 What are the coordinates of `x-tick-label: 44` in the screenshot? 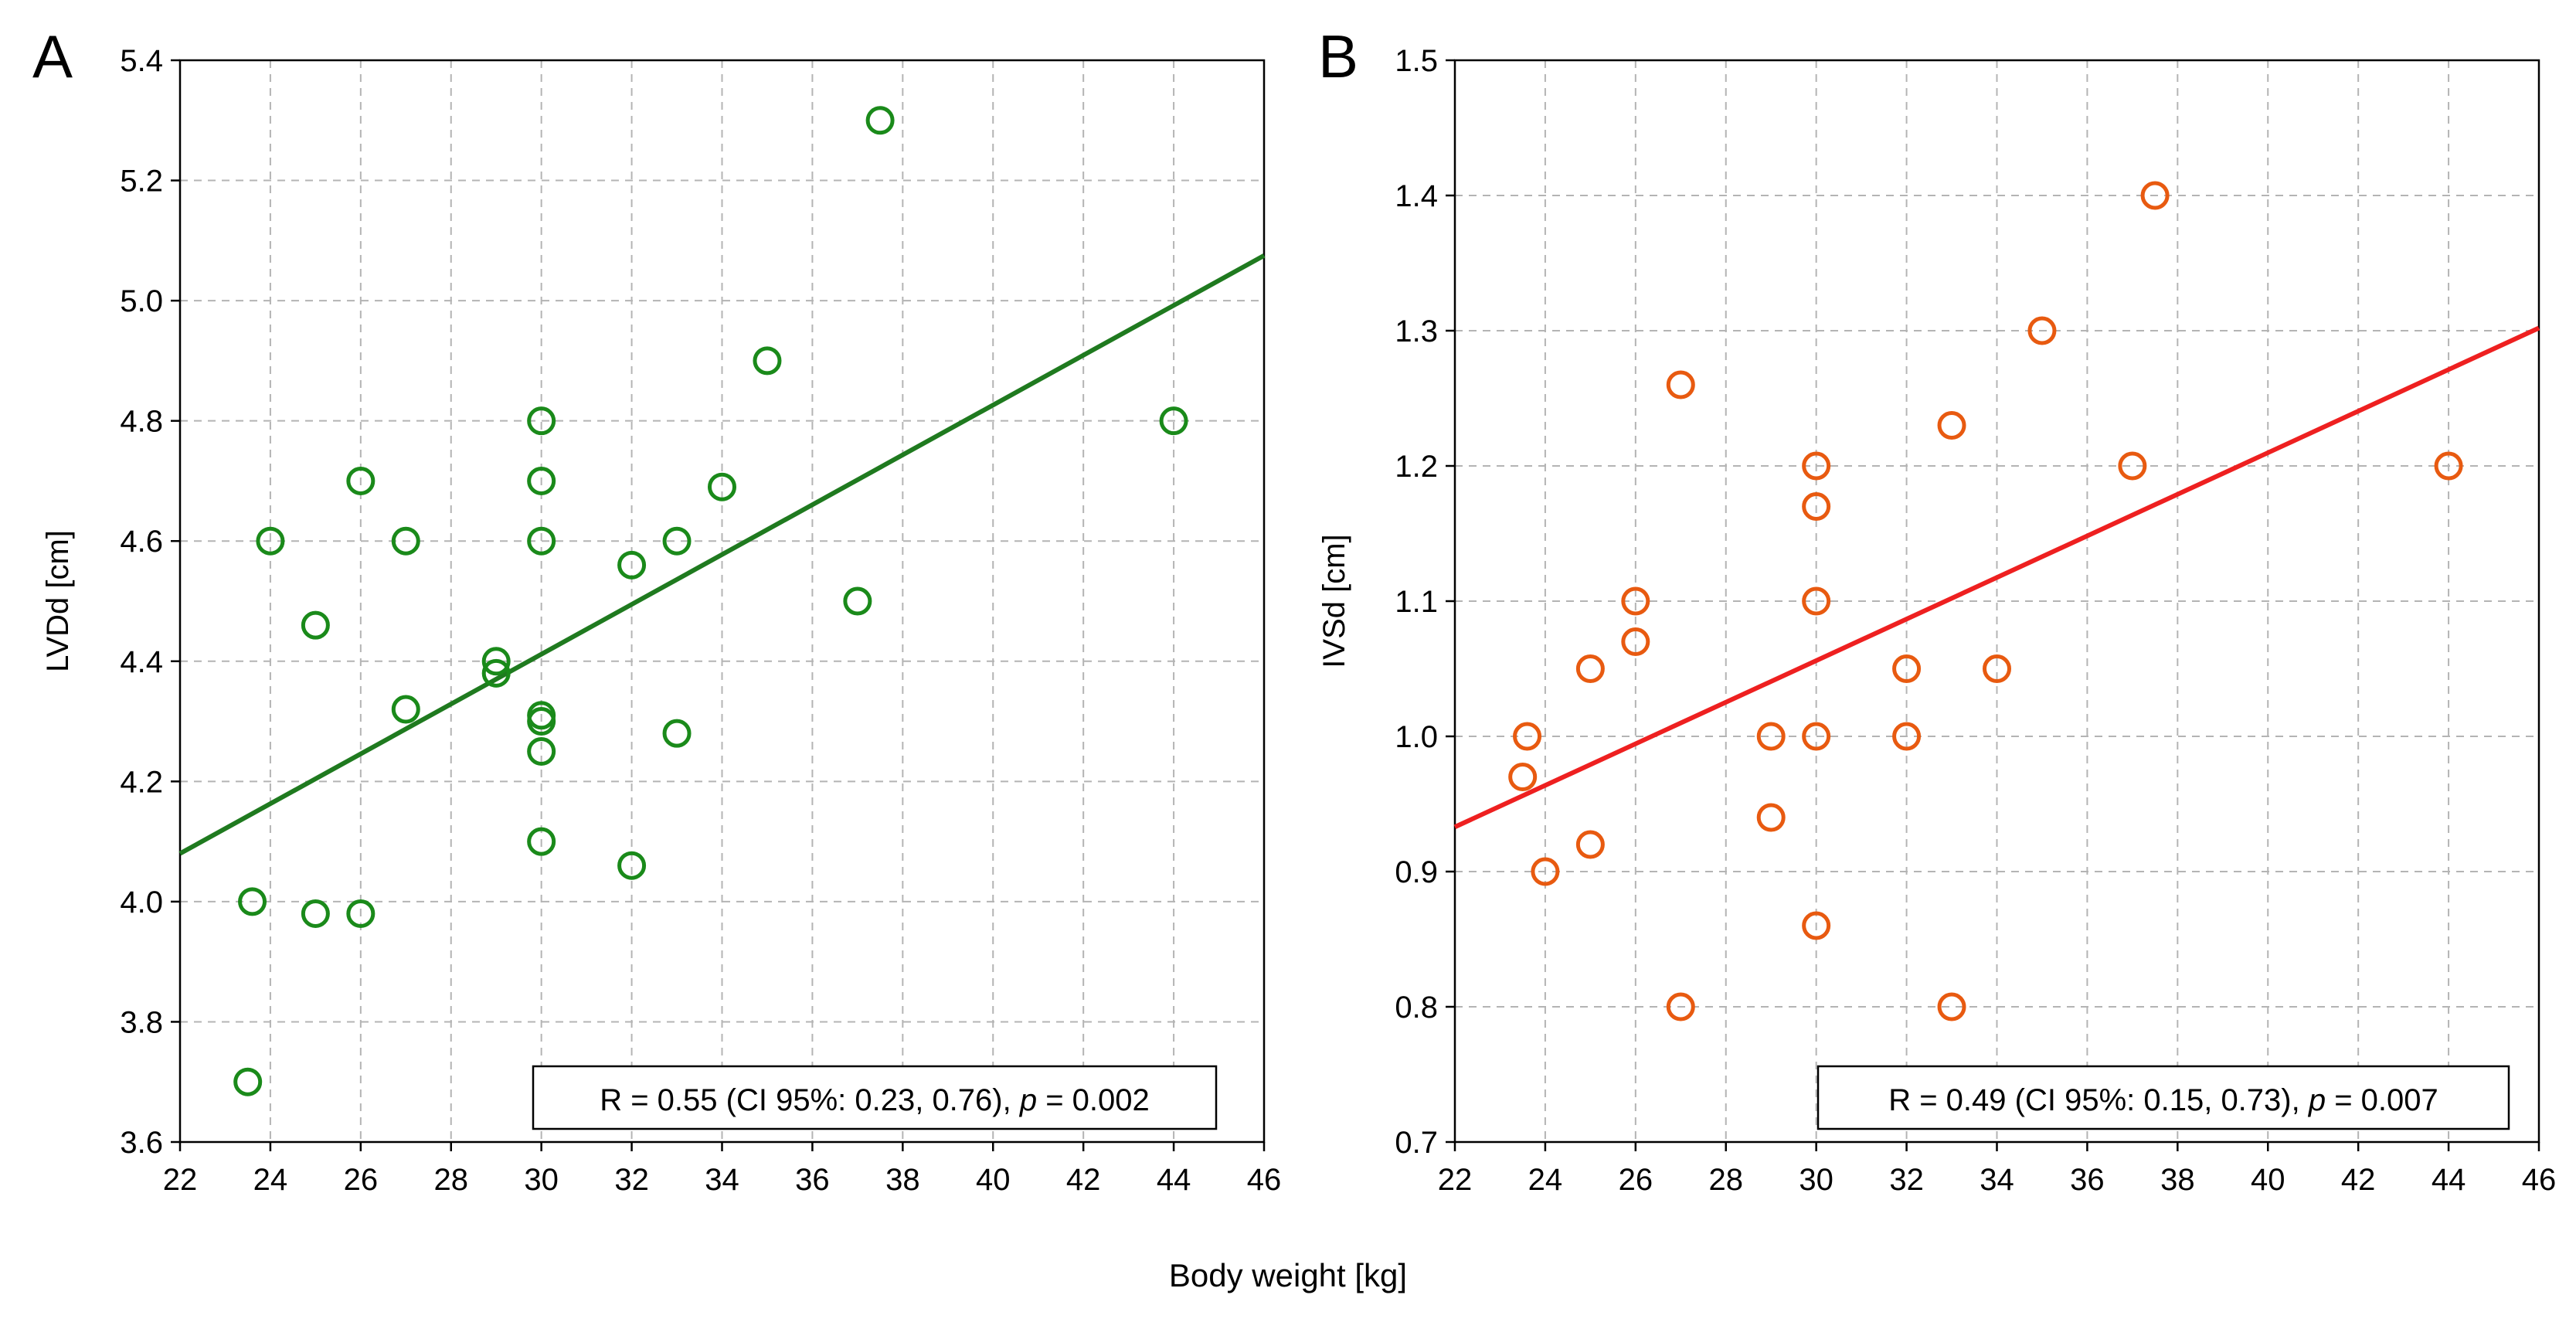 It's located at (1174, 1180).